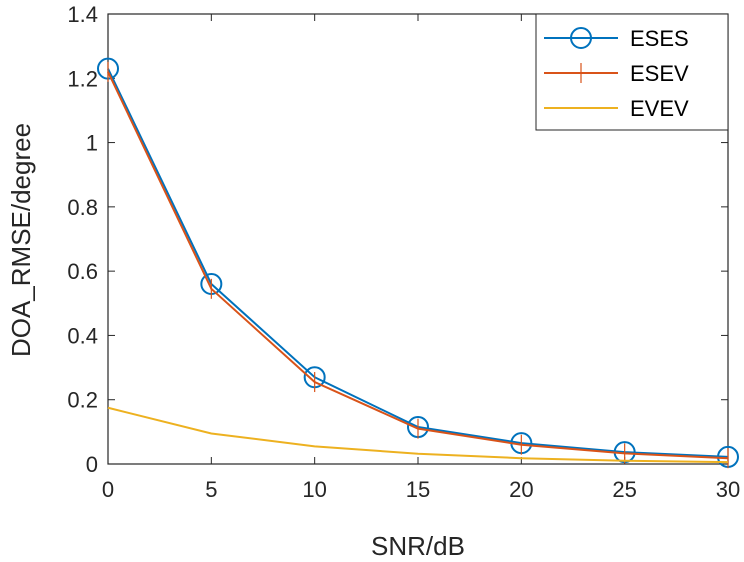  What do you see at coordinates (581, 38) in the screenshot?
I see `legend-marker-eses` at bounding box center [581, 38].